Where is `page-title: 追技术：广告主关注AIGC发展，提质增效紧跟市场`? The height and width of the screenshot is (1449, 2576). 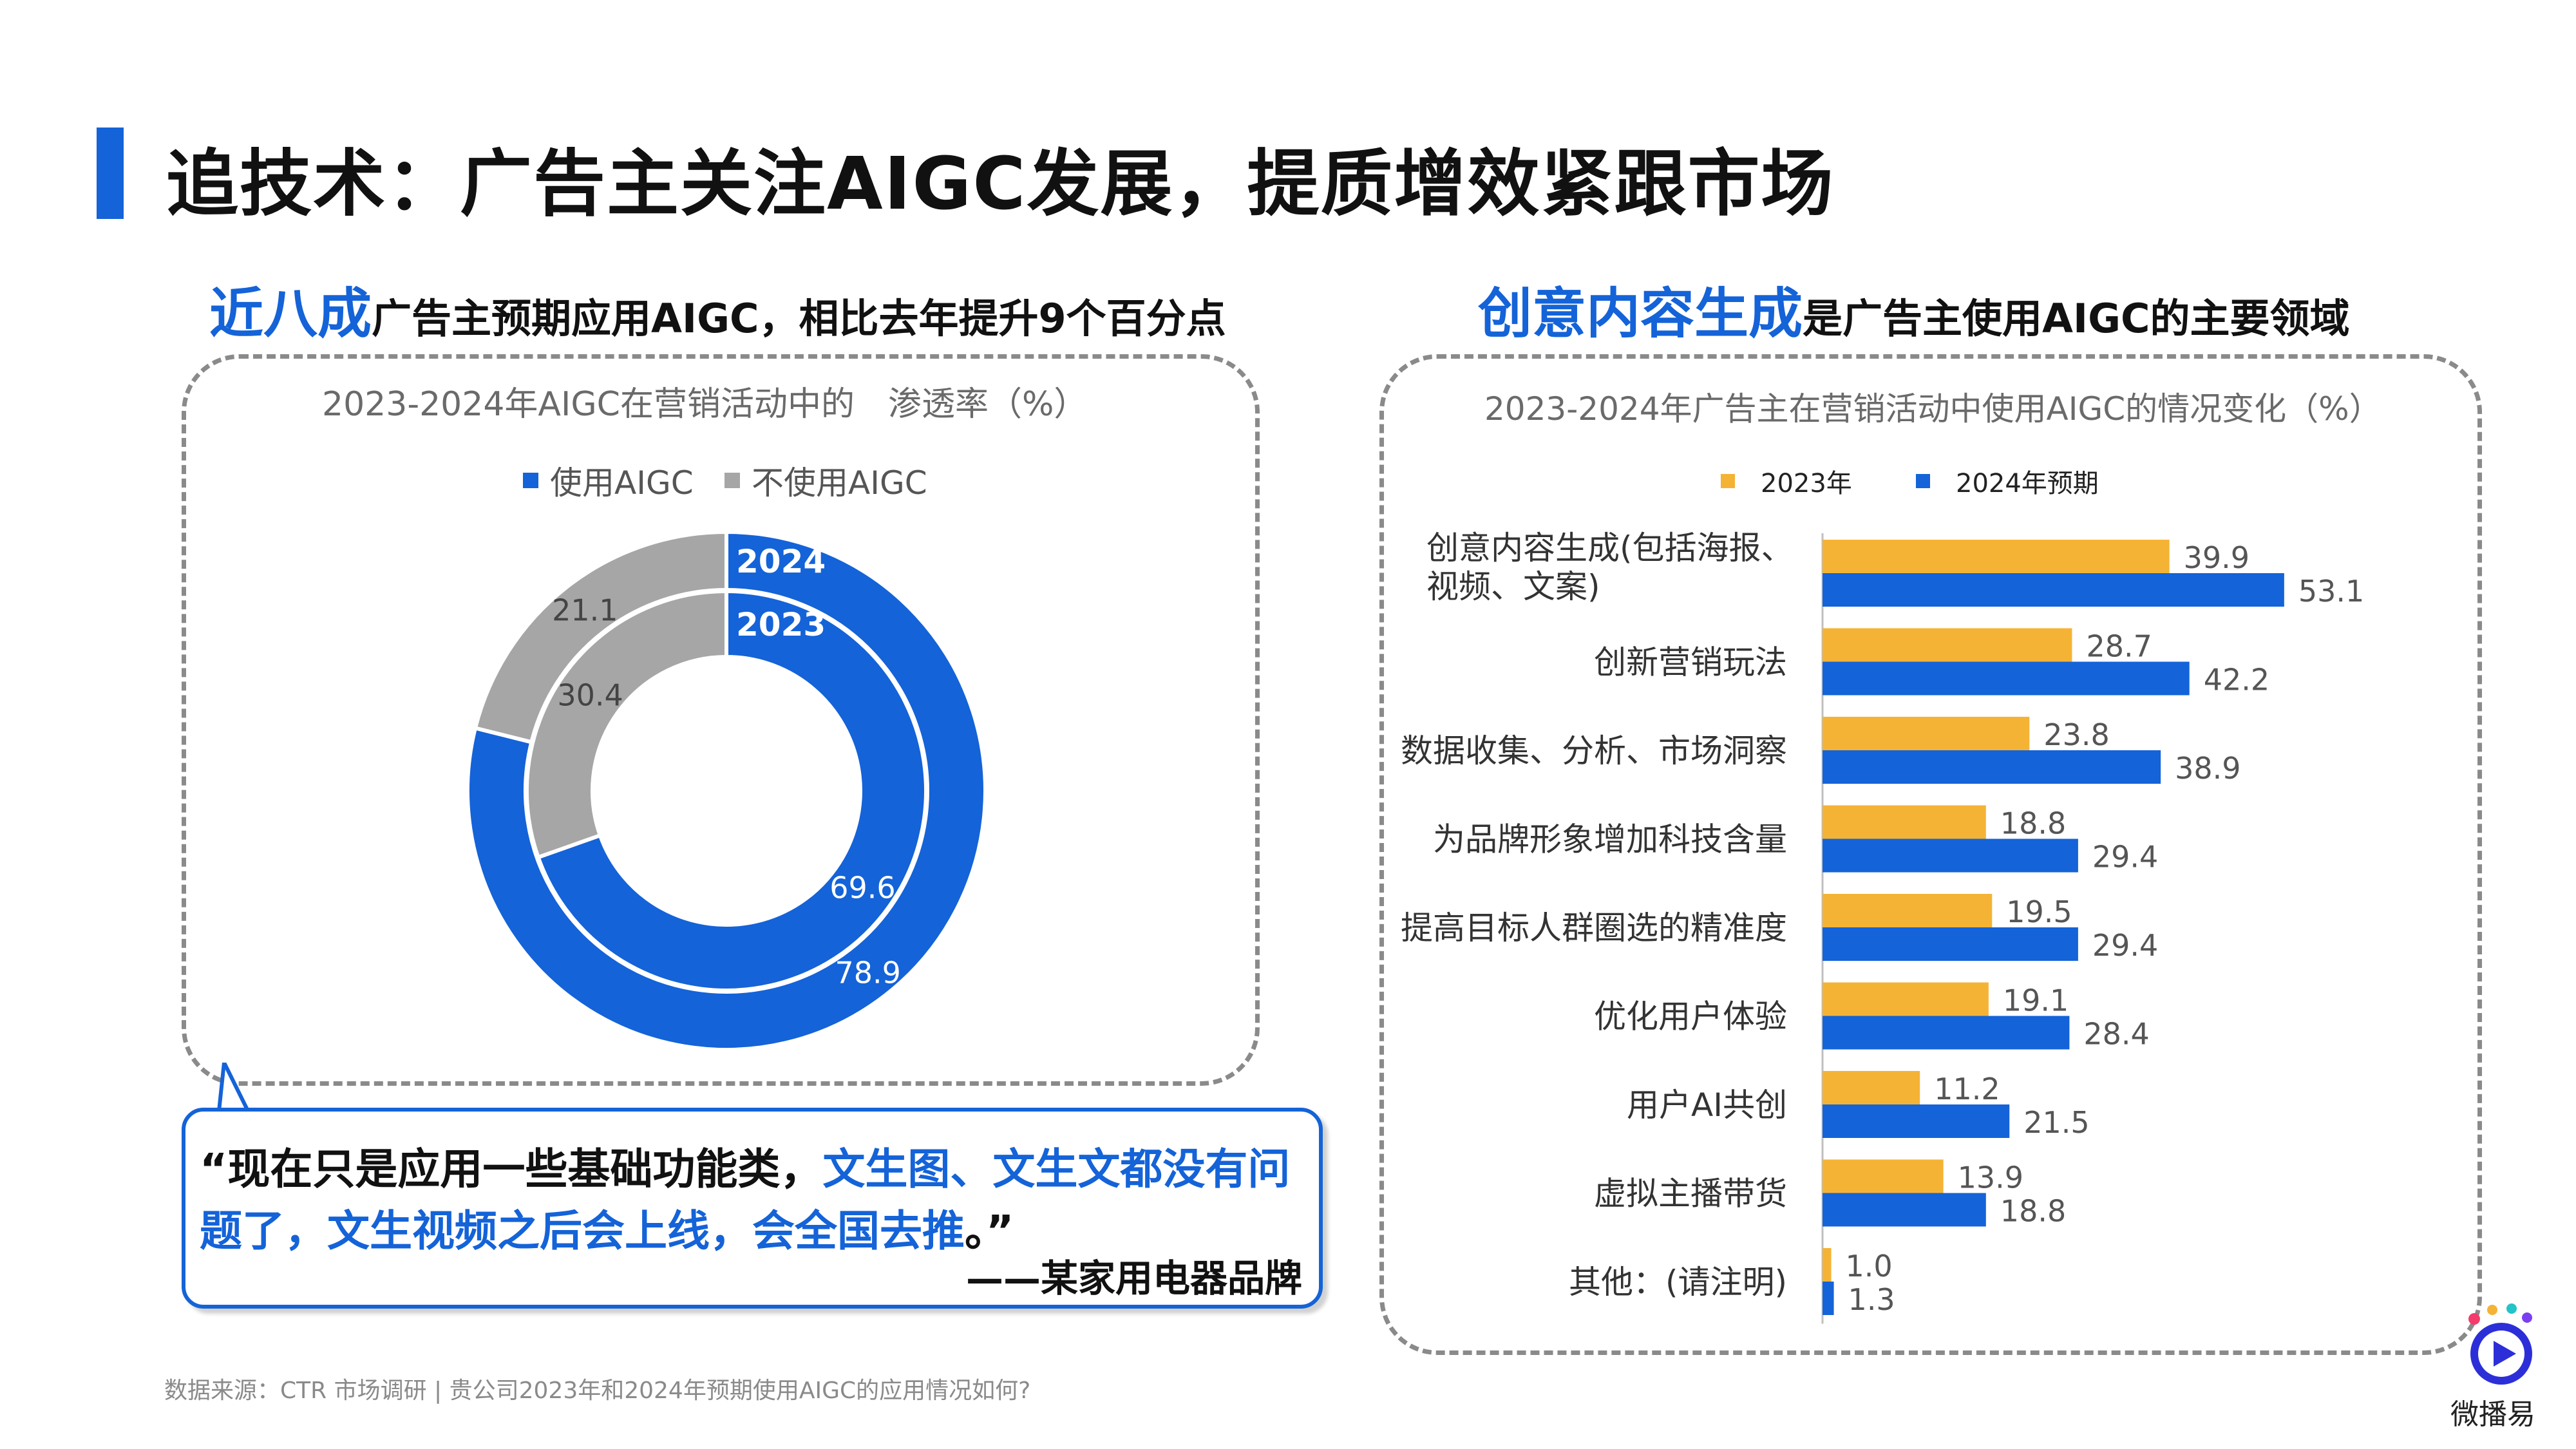
page-title: 追技术：广告主关注AIGC发展，提质增效紧跟市场 is located at coordinates (1001, 184).